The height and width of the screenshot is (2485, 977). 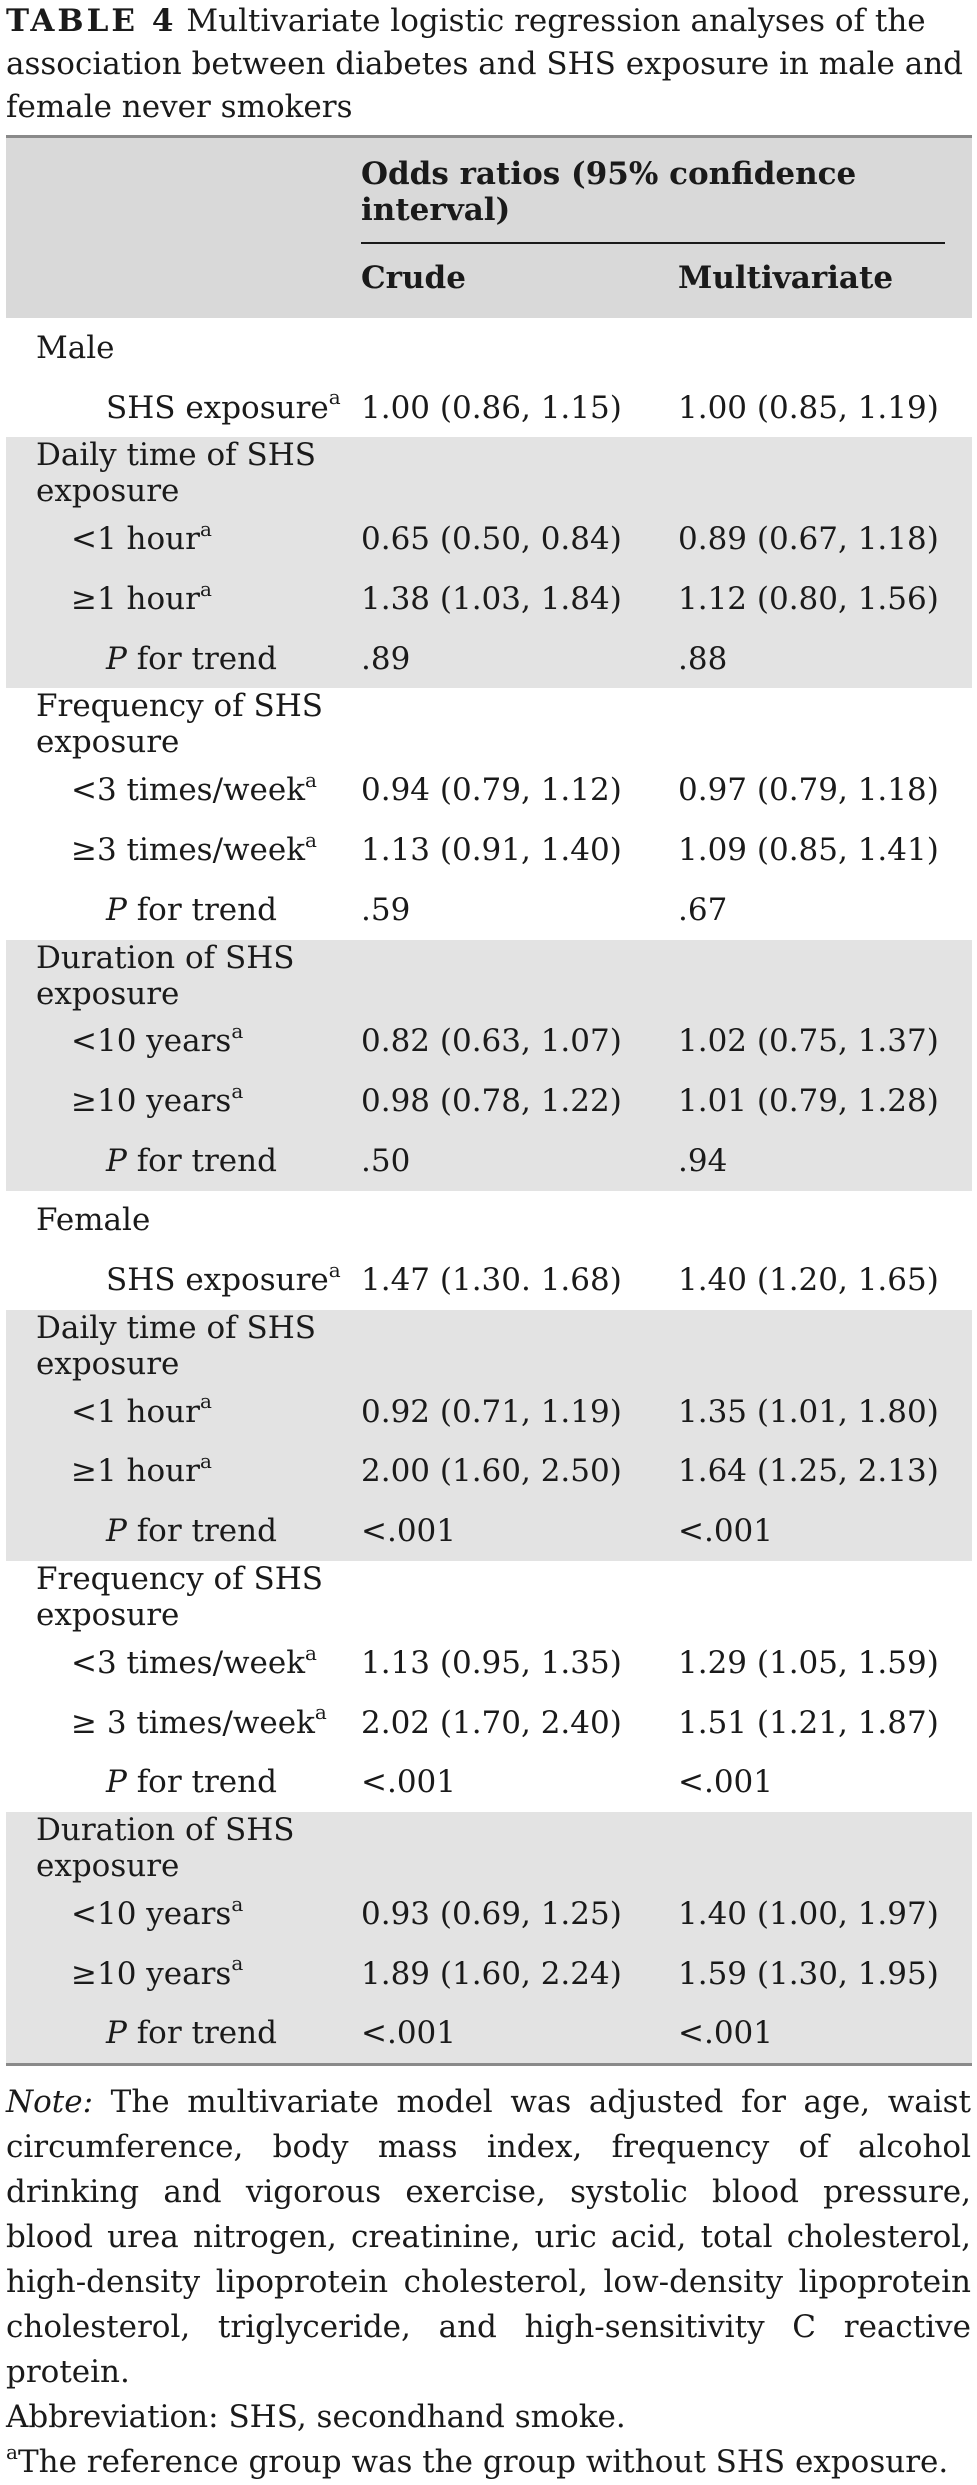 What do you see at coordinates (193, 1722) in the screenshot?
I see `row-label-text: ≥ 3 times/week` at bounding box center [193, 1722].